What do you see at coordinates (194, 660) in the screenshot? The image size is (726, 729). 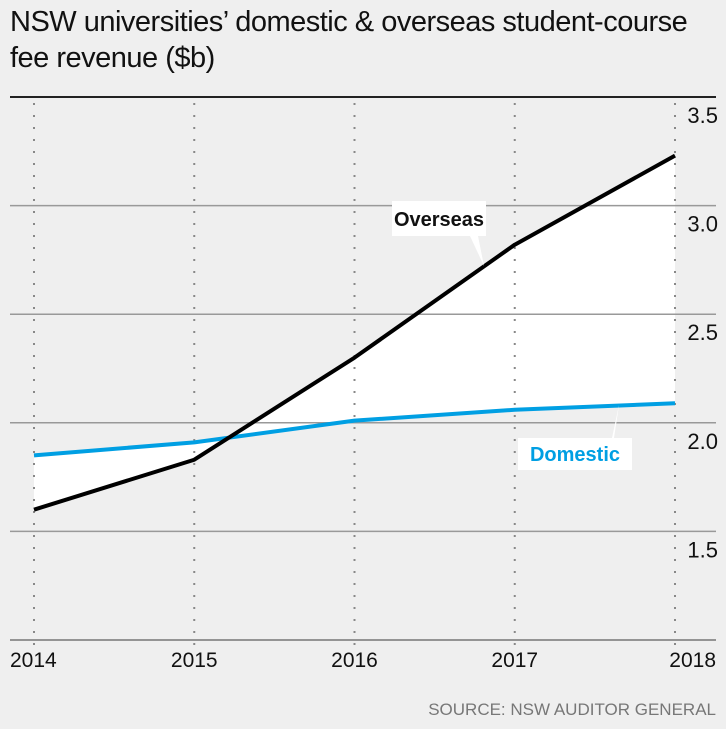 I see `x-tick-label: 2015` at bounding box center [194, 660].